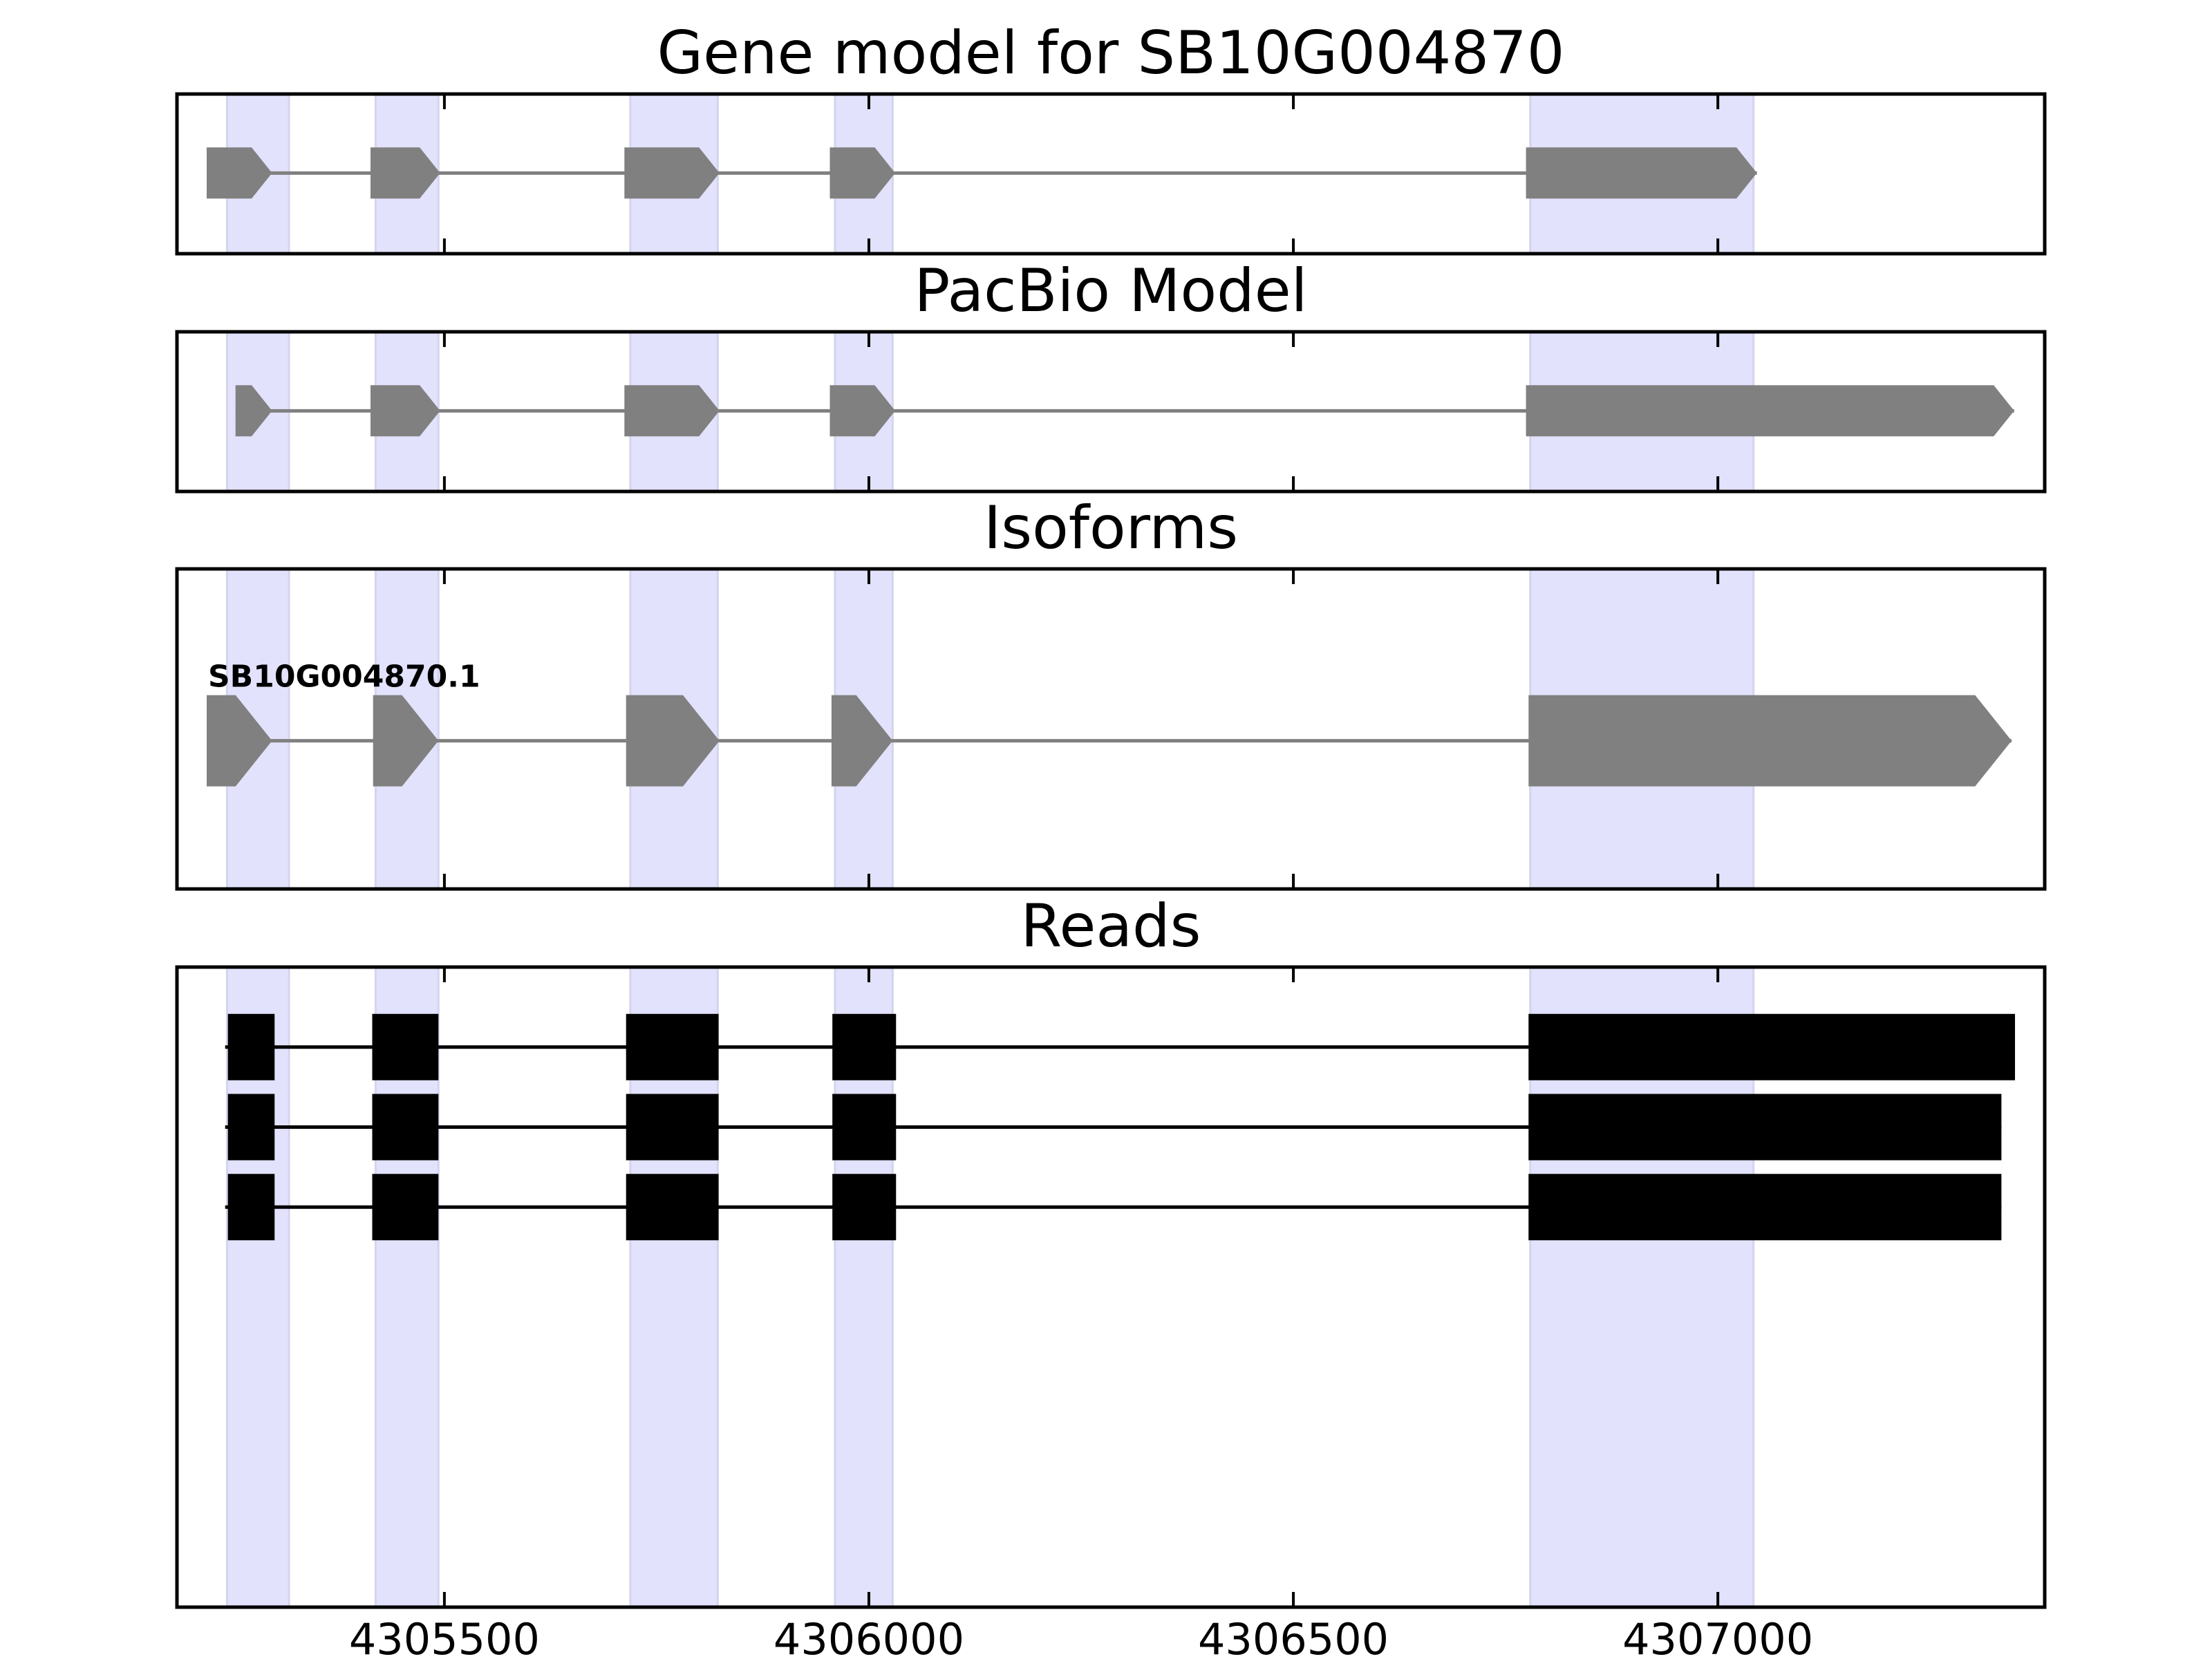 The image size is (2212, 1659). Describe the element at coordinates (1110, 291) in the screenshot. I see `panel-title: PacBio Model` at that location.